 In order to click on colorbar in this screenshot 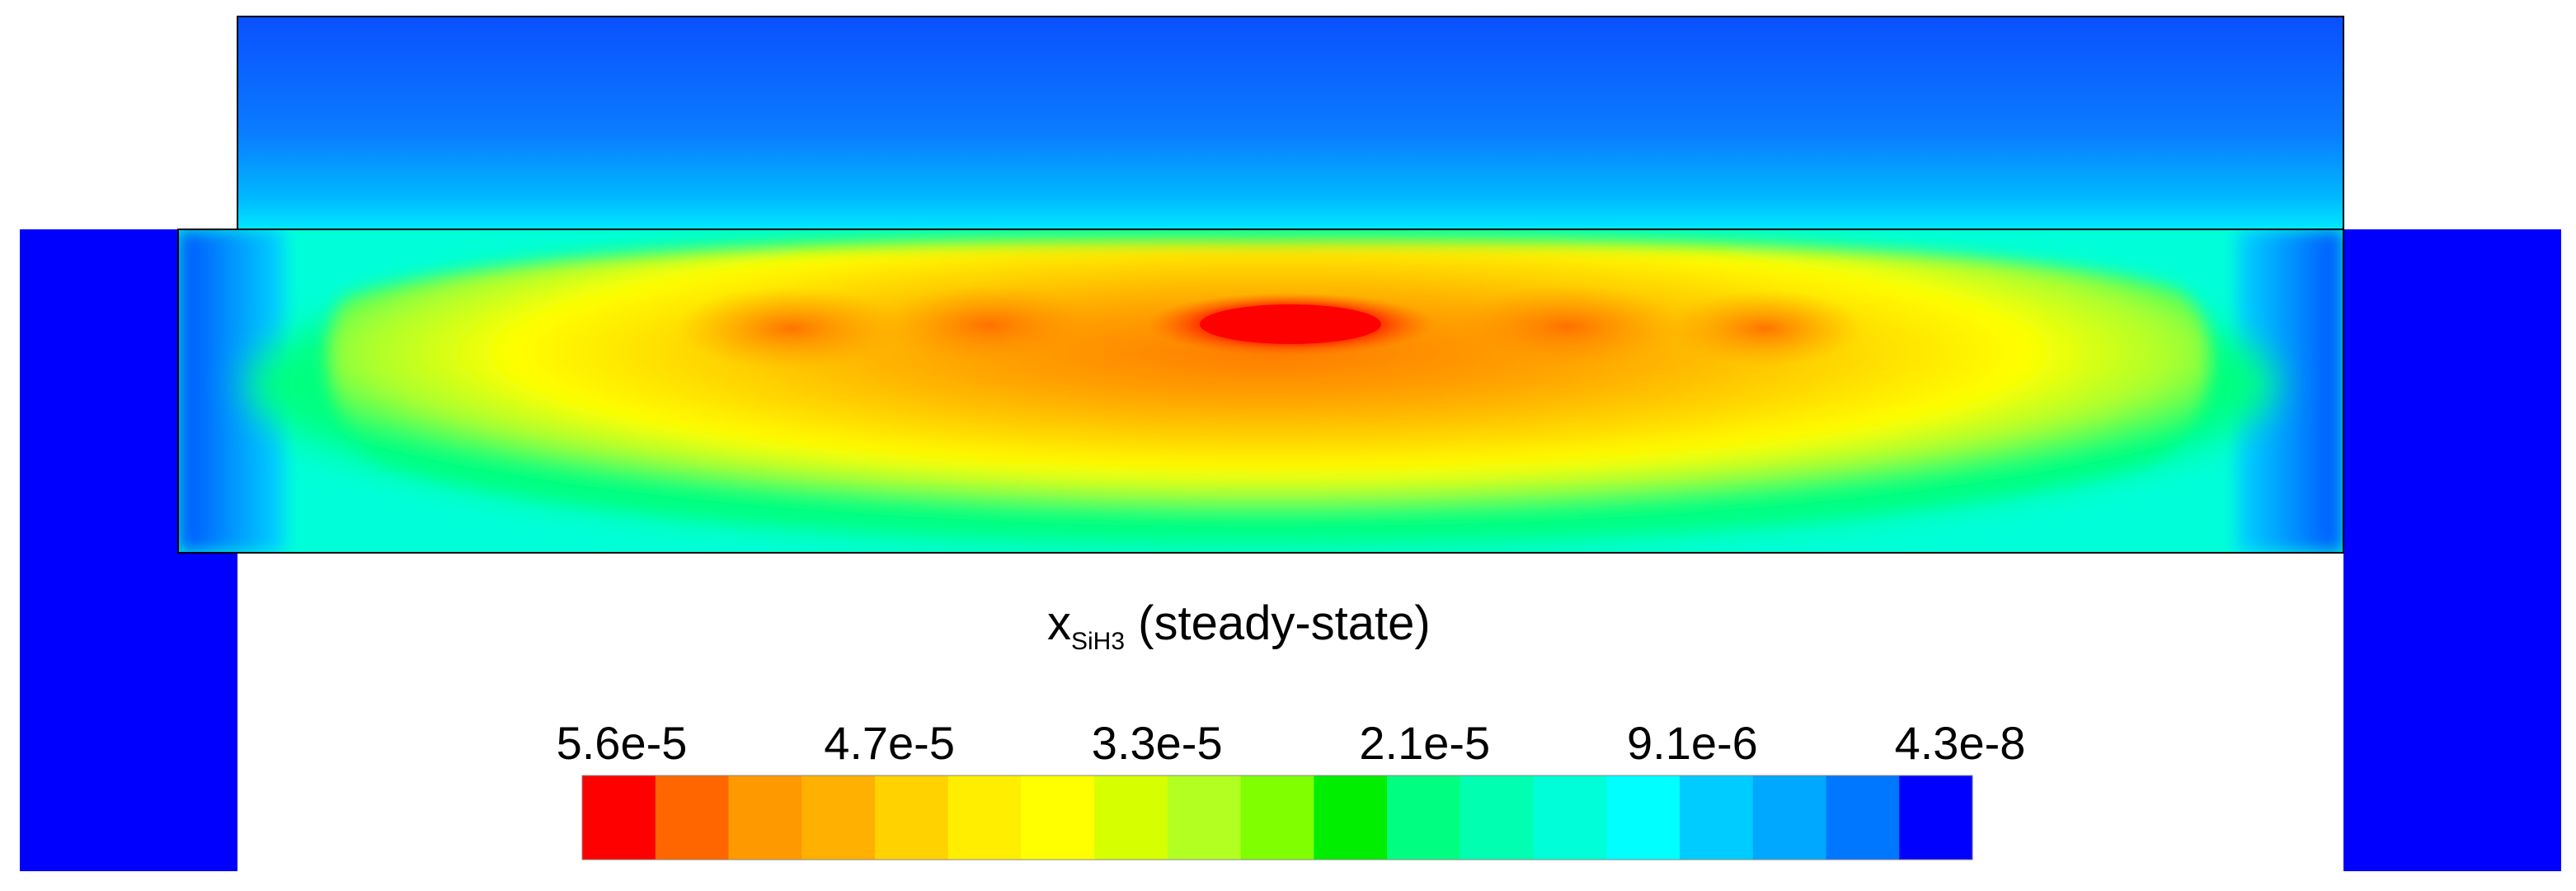, I will do `click(1277, 817)`.